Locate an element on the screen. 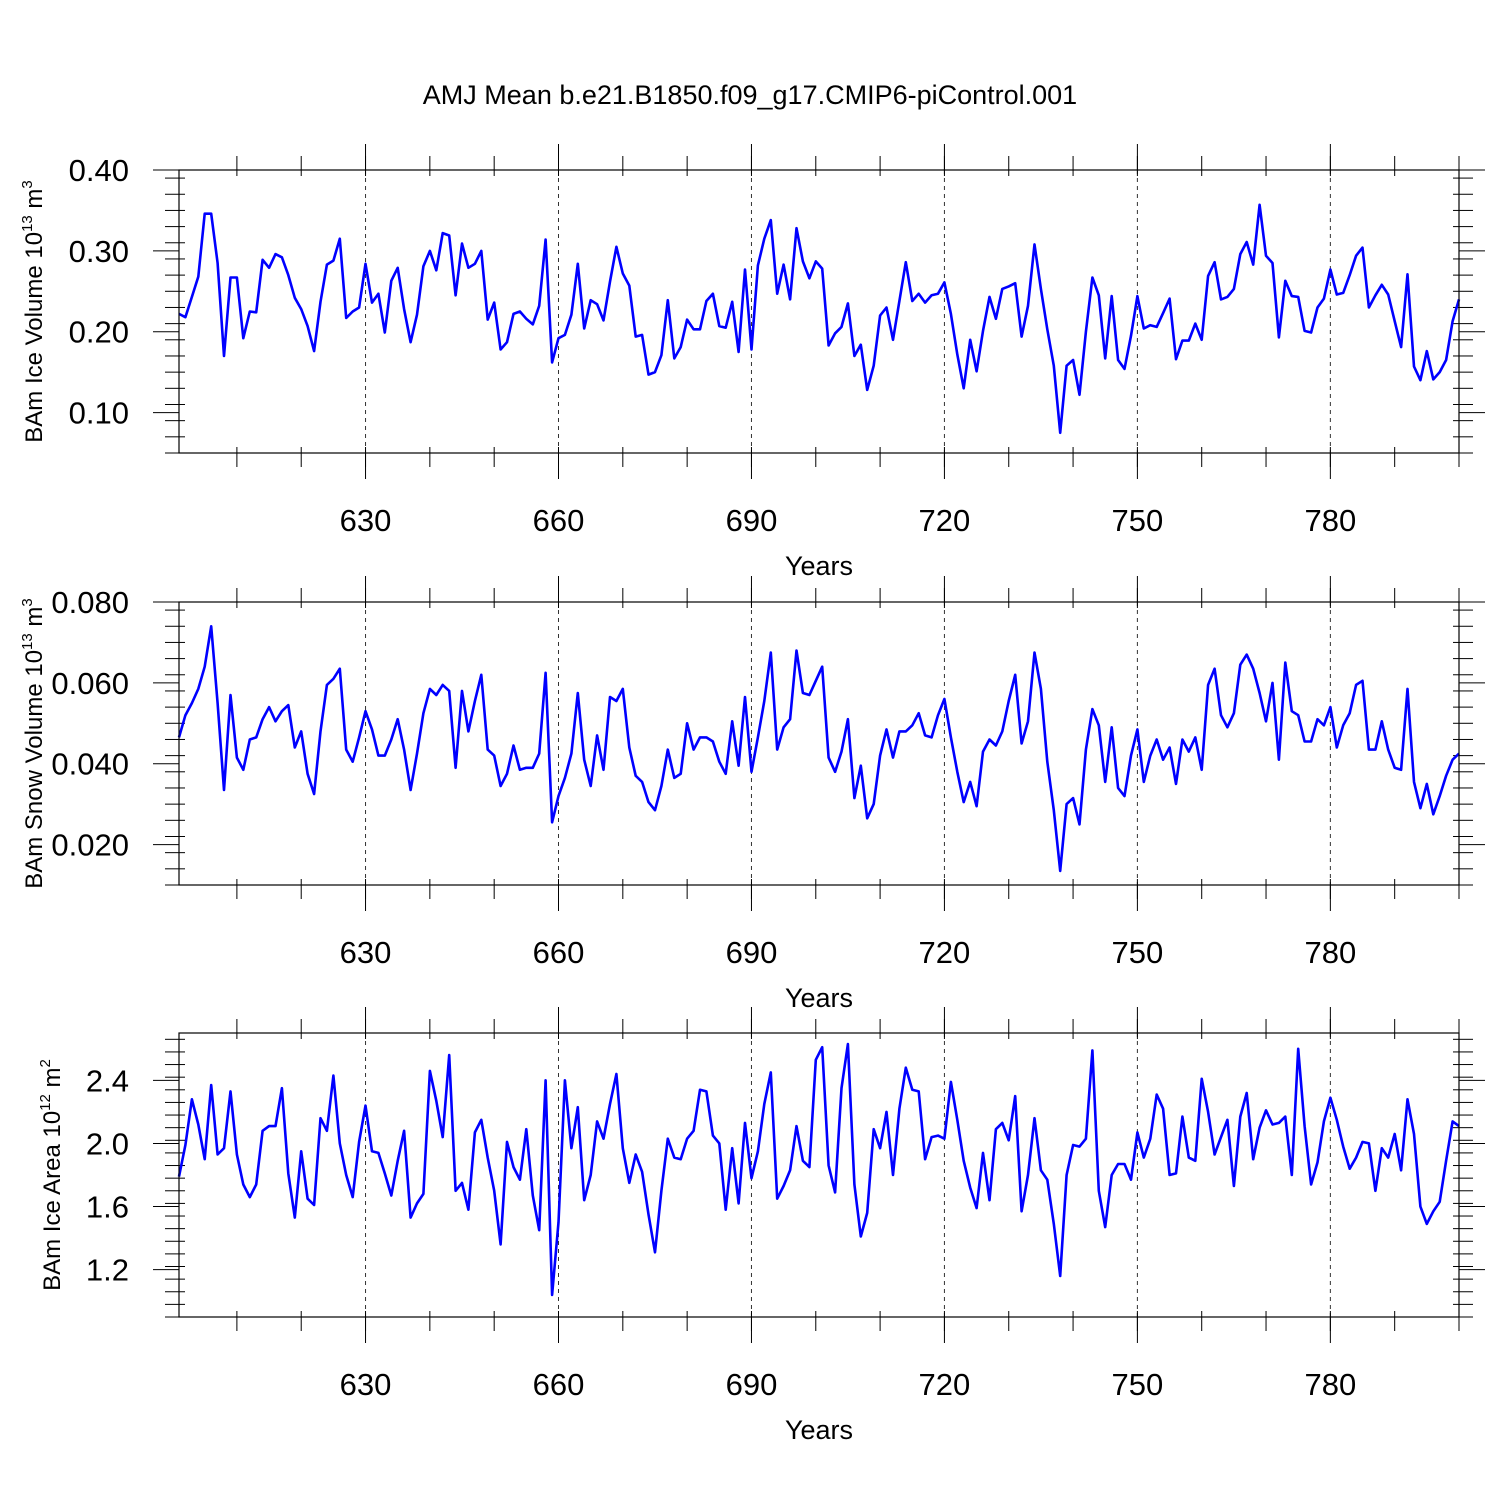 The width and height of the screenshot is (1500, 1500). y-tick-label: 0.30 is located at coordinates (99, 251).